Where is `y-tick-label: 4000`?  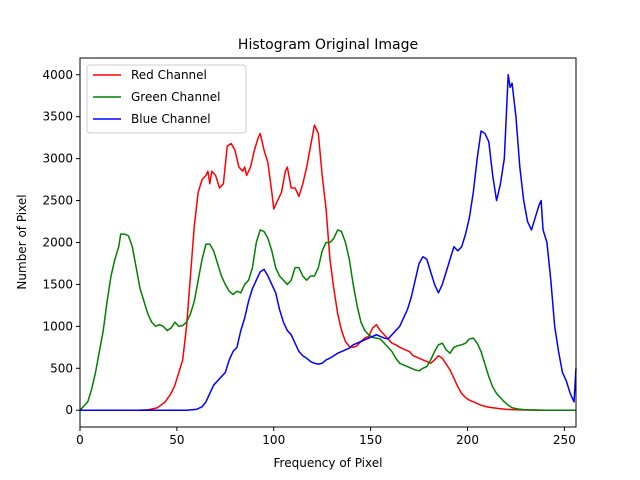
y-tick-label: 4000 is located at coordinates (57, 75).